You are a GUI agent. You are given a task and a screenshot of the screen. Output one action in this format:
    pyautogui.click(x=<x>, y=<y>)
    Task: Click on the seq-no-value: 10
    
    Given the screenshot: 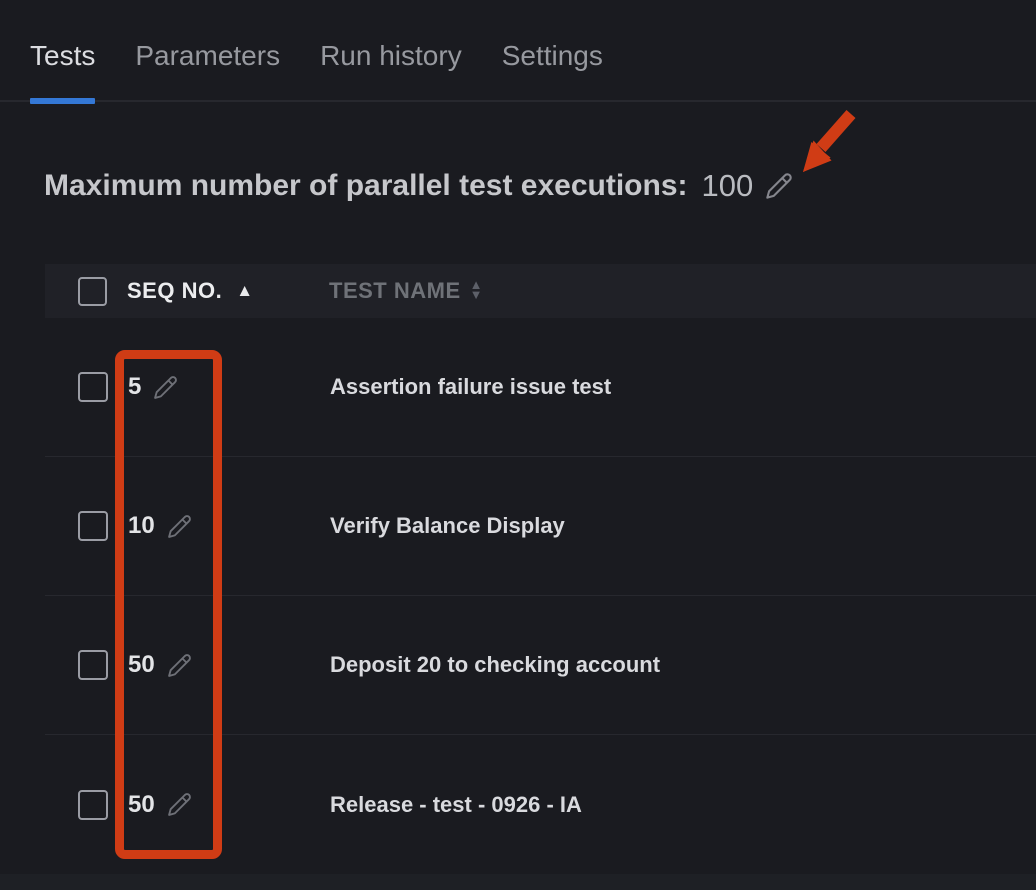 What is the action you would take?
    pyautogui.click(x=141, y=525)
    